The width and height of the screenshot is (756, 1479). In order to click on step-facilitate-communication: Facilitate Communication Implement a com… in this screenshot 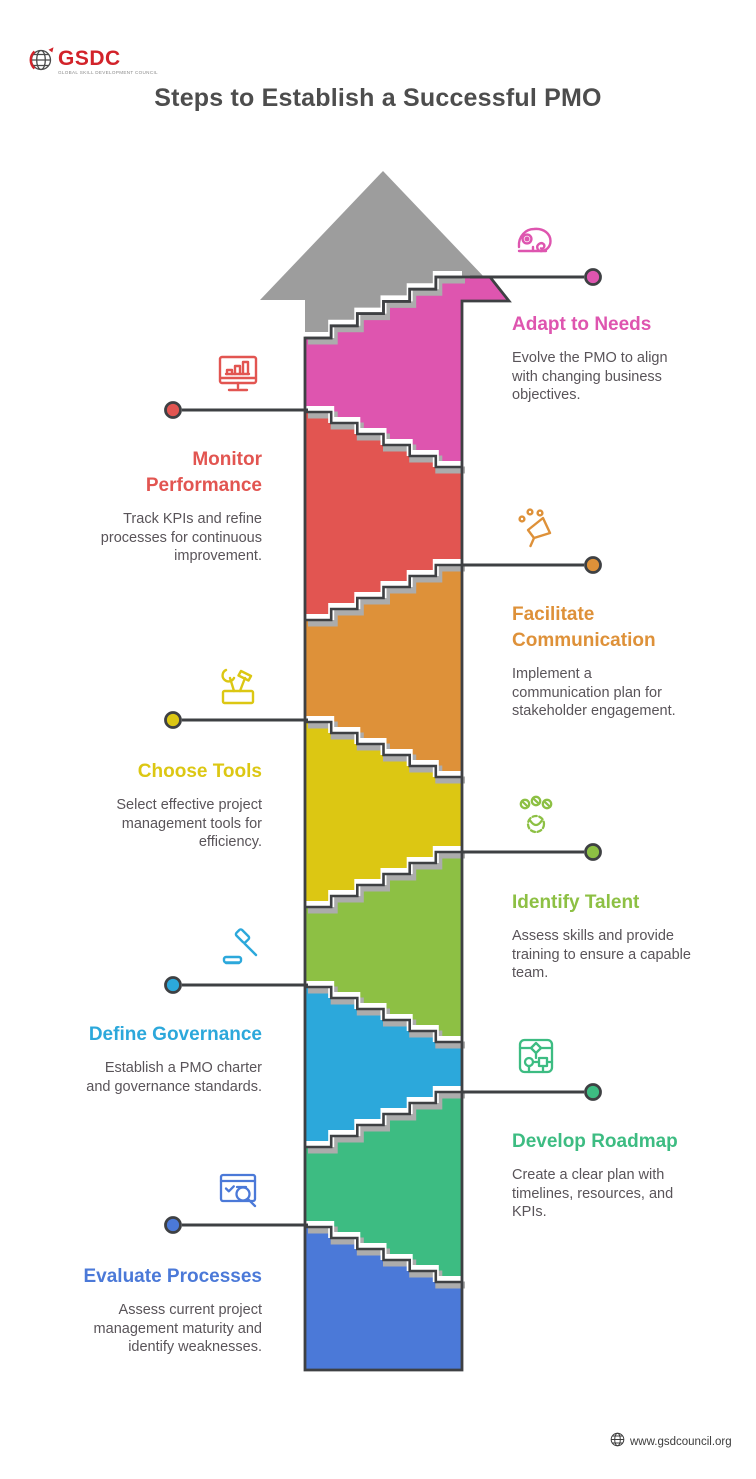, I will do `click(614, 613)`.